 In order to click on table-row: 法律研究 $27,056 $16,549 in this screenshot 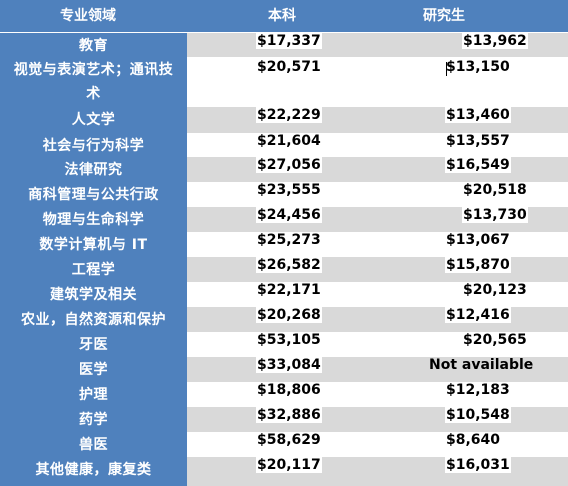, I will do `click(284, 169)`.